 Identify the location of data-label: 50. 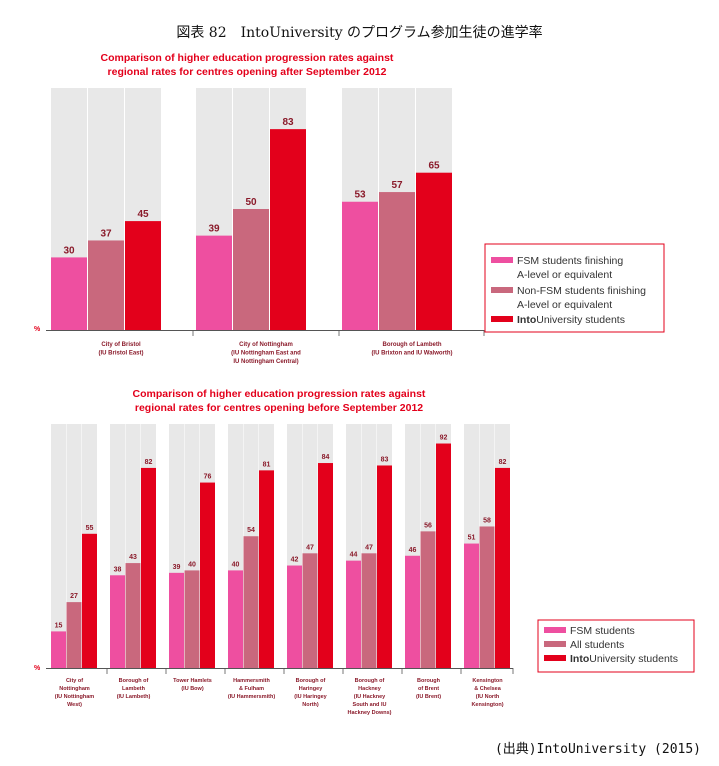
(251, 202).